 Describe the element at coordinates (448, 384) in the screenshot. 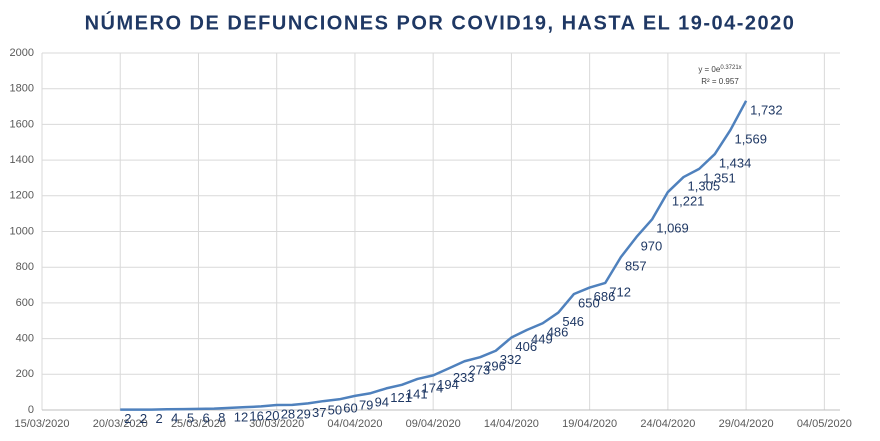

I see `data-label: 194` at that location.